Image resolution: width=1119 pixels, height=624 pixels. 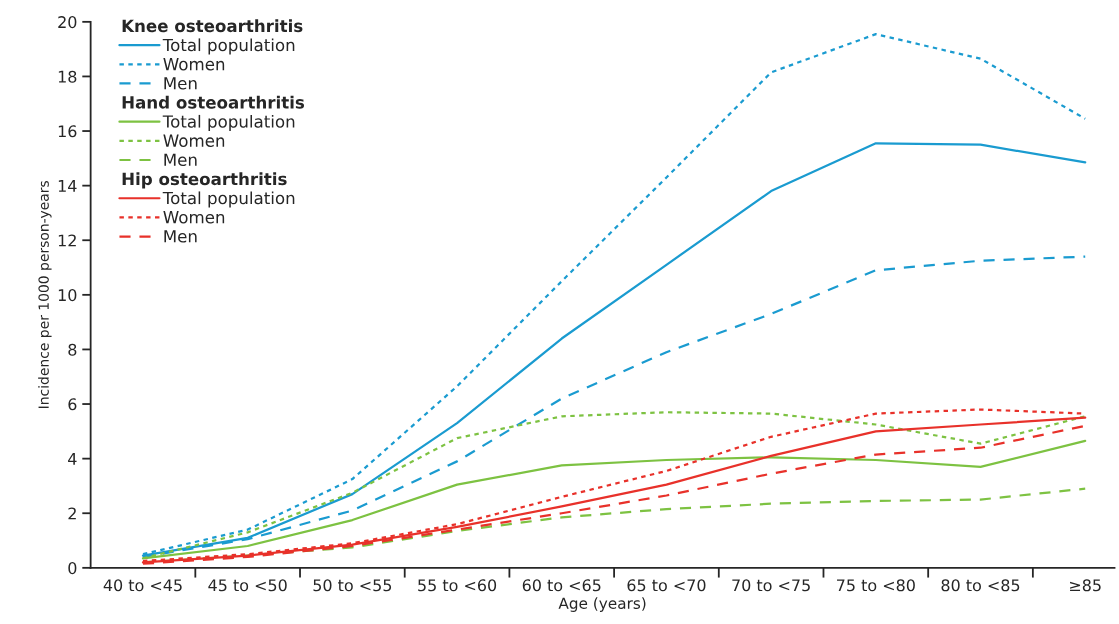 What do you see at coordinates (204, 180) in the screenshot?
I see `annotation: Hip osteoarthritis` at bounding box center [204, 180].